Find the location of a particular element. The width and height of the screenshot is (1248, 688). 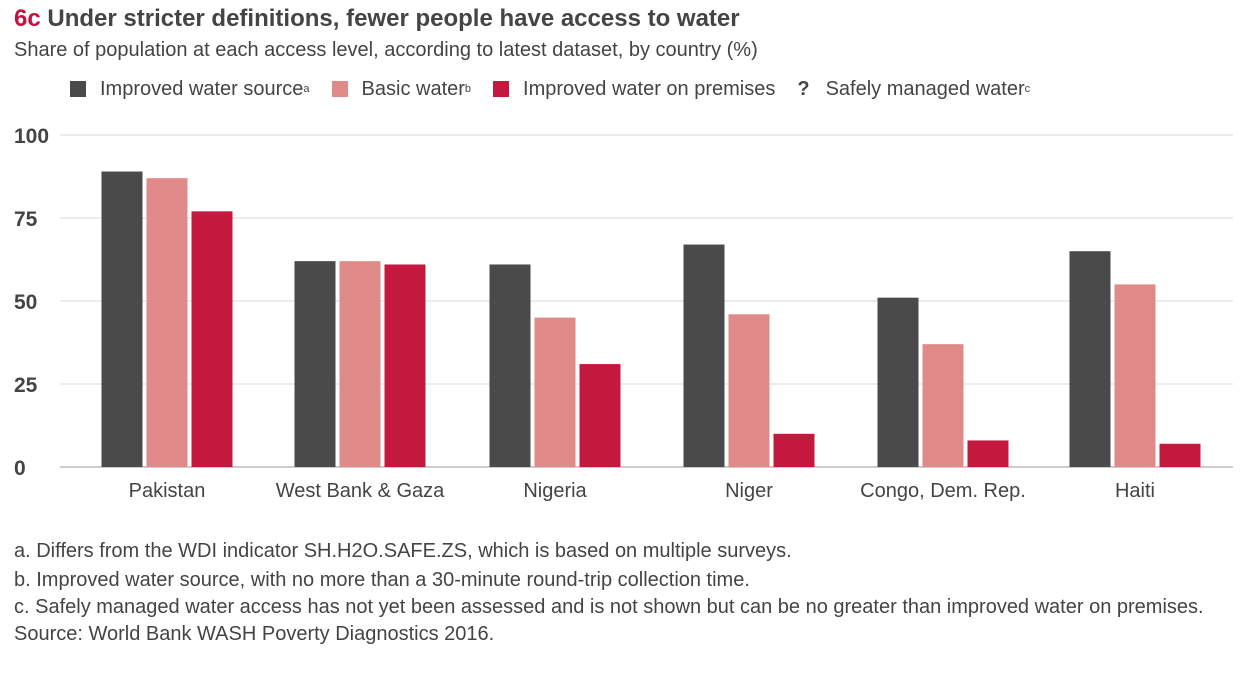

x-tick-label: Pakistan is located at coordinates (167, 491).